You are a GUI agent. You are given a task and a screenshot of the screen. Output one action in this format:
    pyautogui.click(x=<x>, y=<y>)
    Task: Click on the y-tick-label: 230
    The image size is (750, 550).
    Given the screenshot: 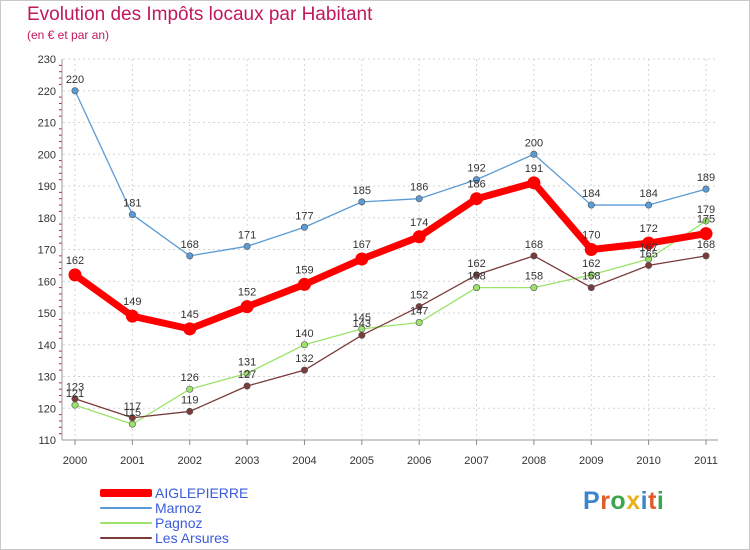 What is the action you would take?
    pyautogui.click(x=47, y=60)
    